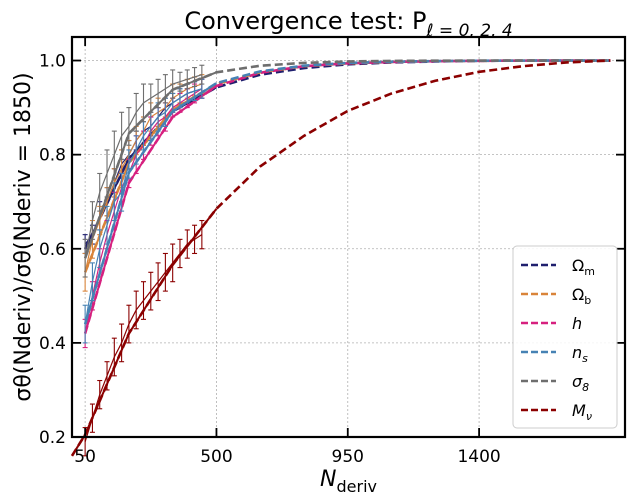  I want to click on legend-label-main: n, so click(577, 352).